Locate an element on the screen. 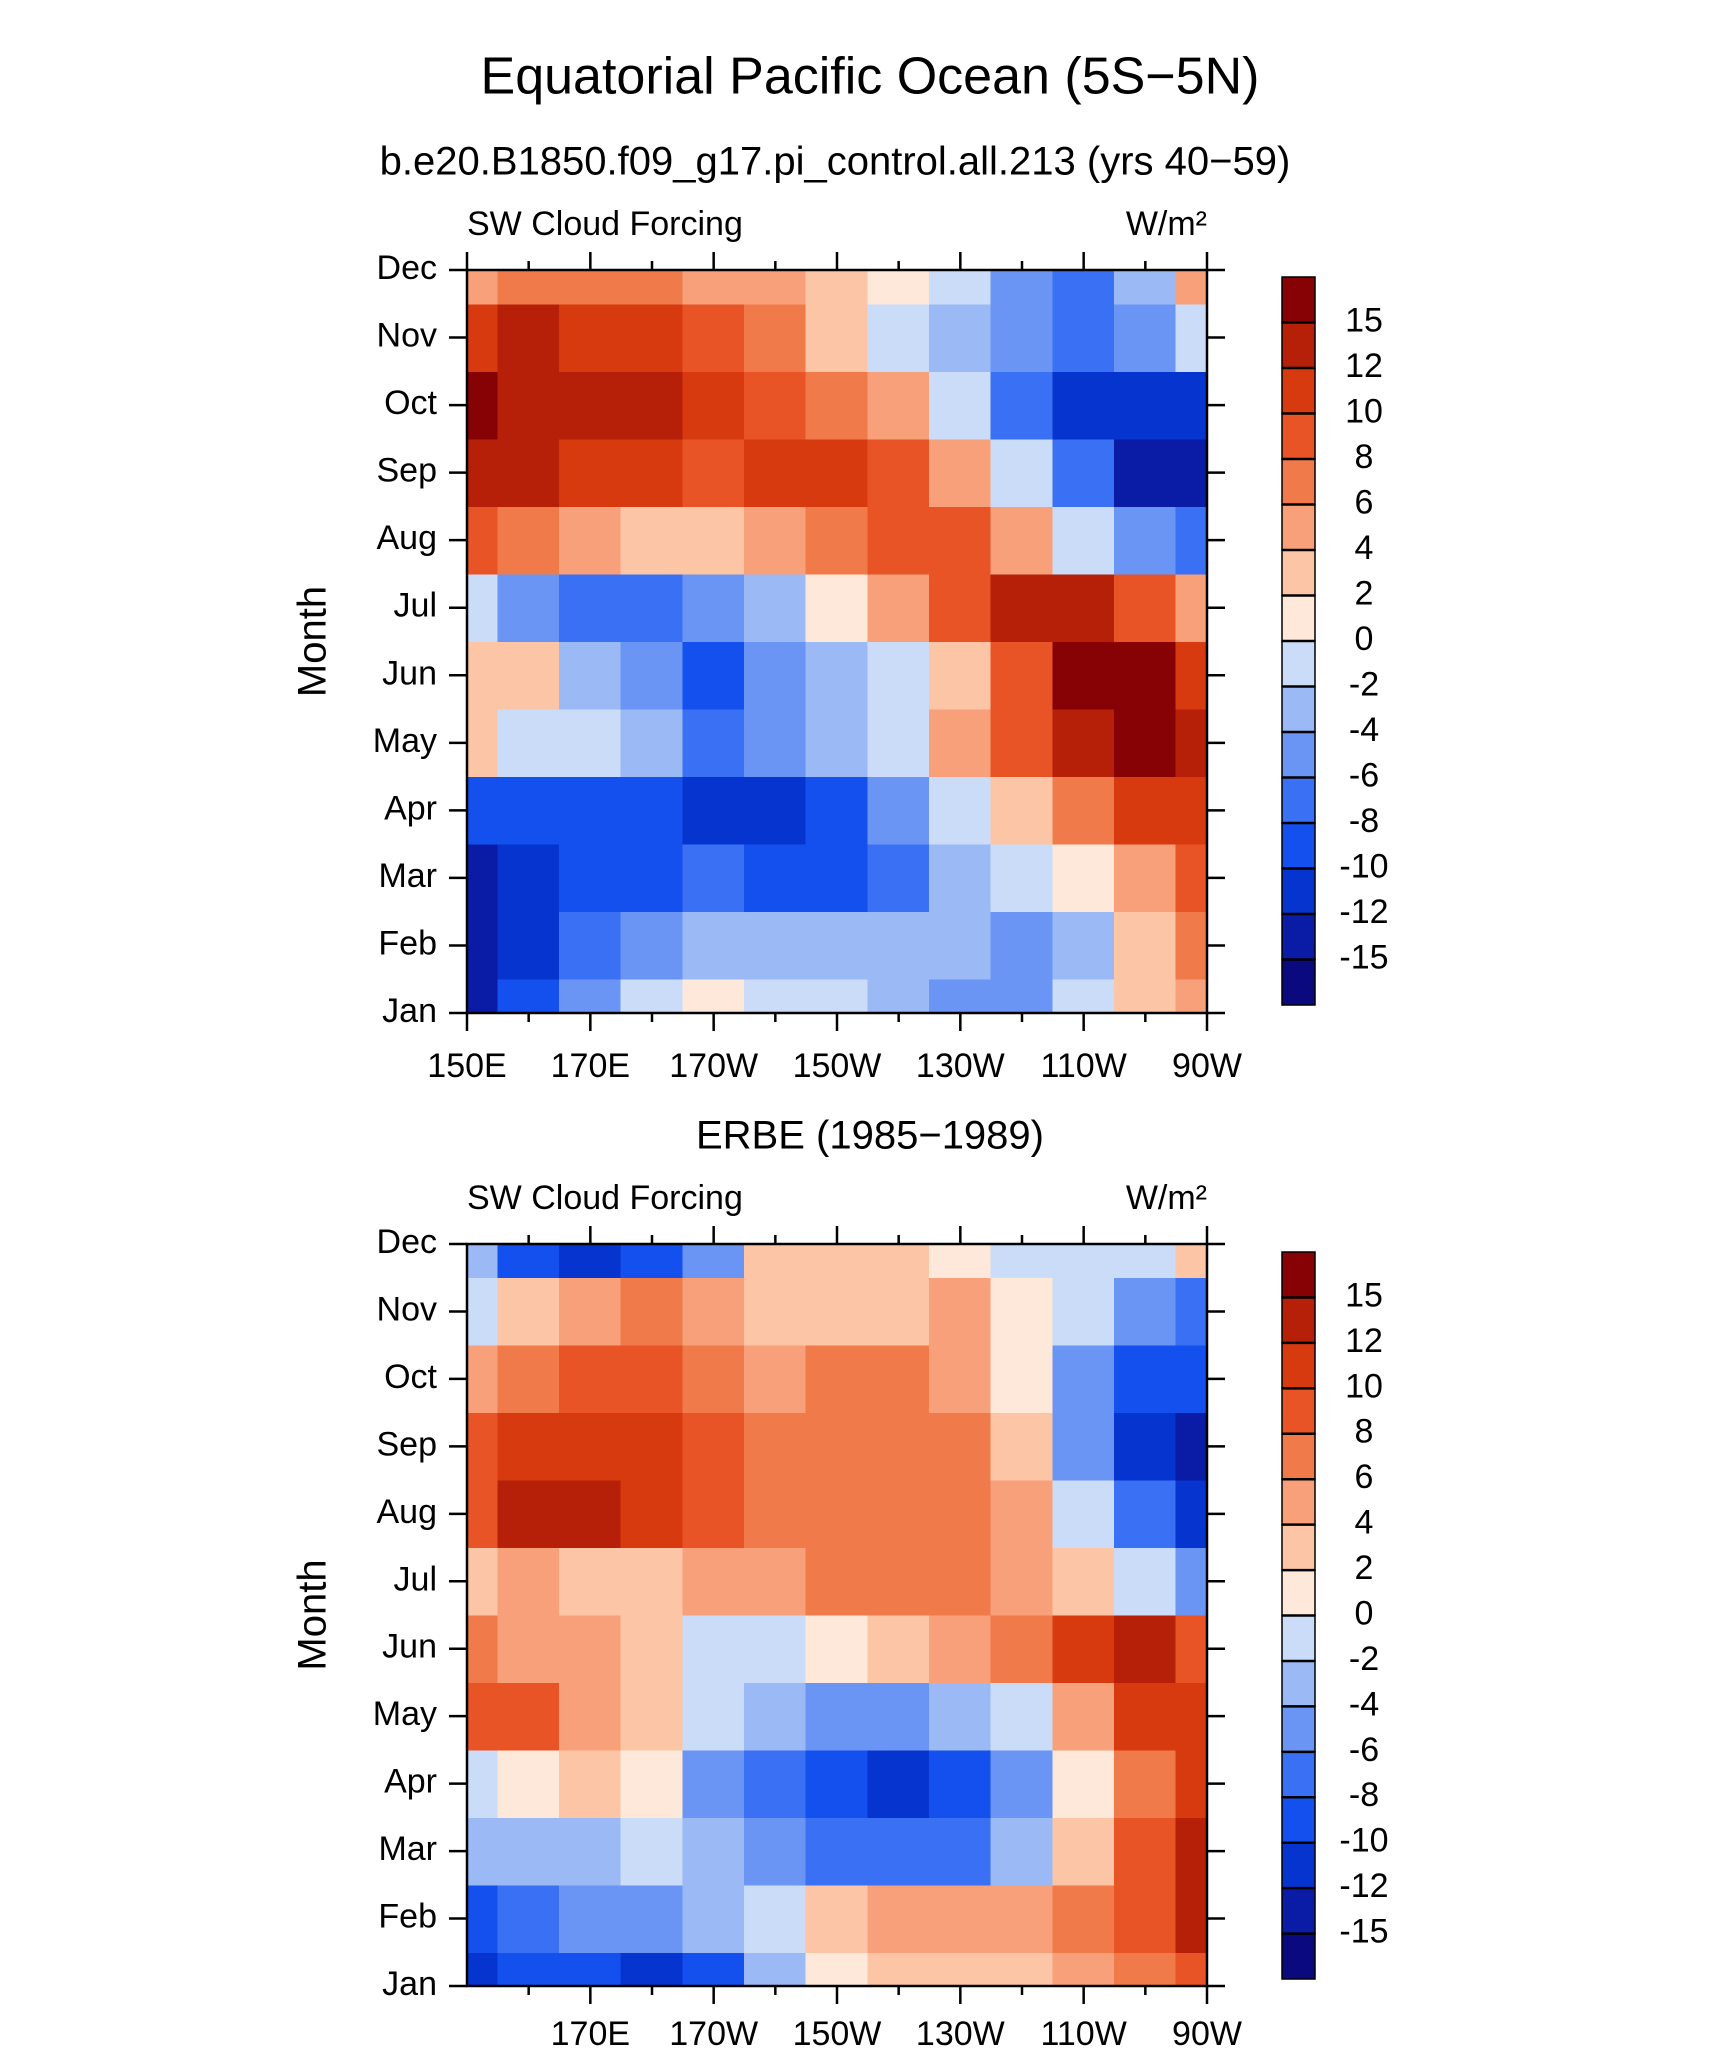 The height and width of the screenshot is (2059, 1710). x-tick-label: 90W is located at coordinates (1207, 2034).